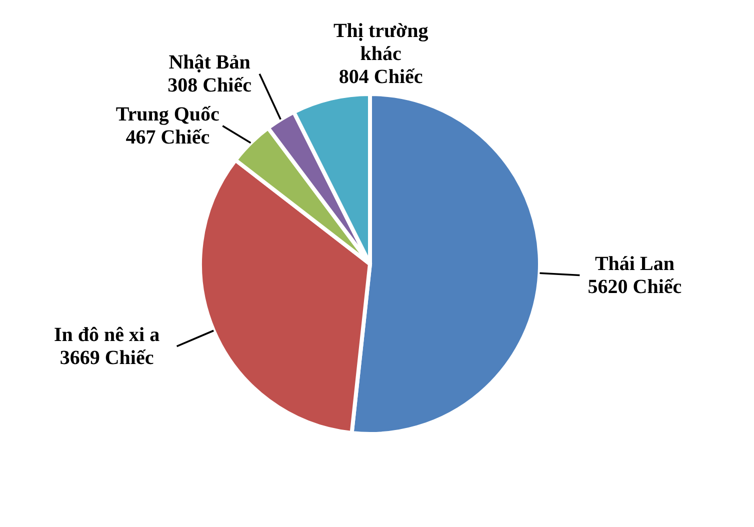 The image size is (754, 527). I want to click on data-label: 804 Chiếc, so click(380, 77).